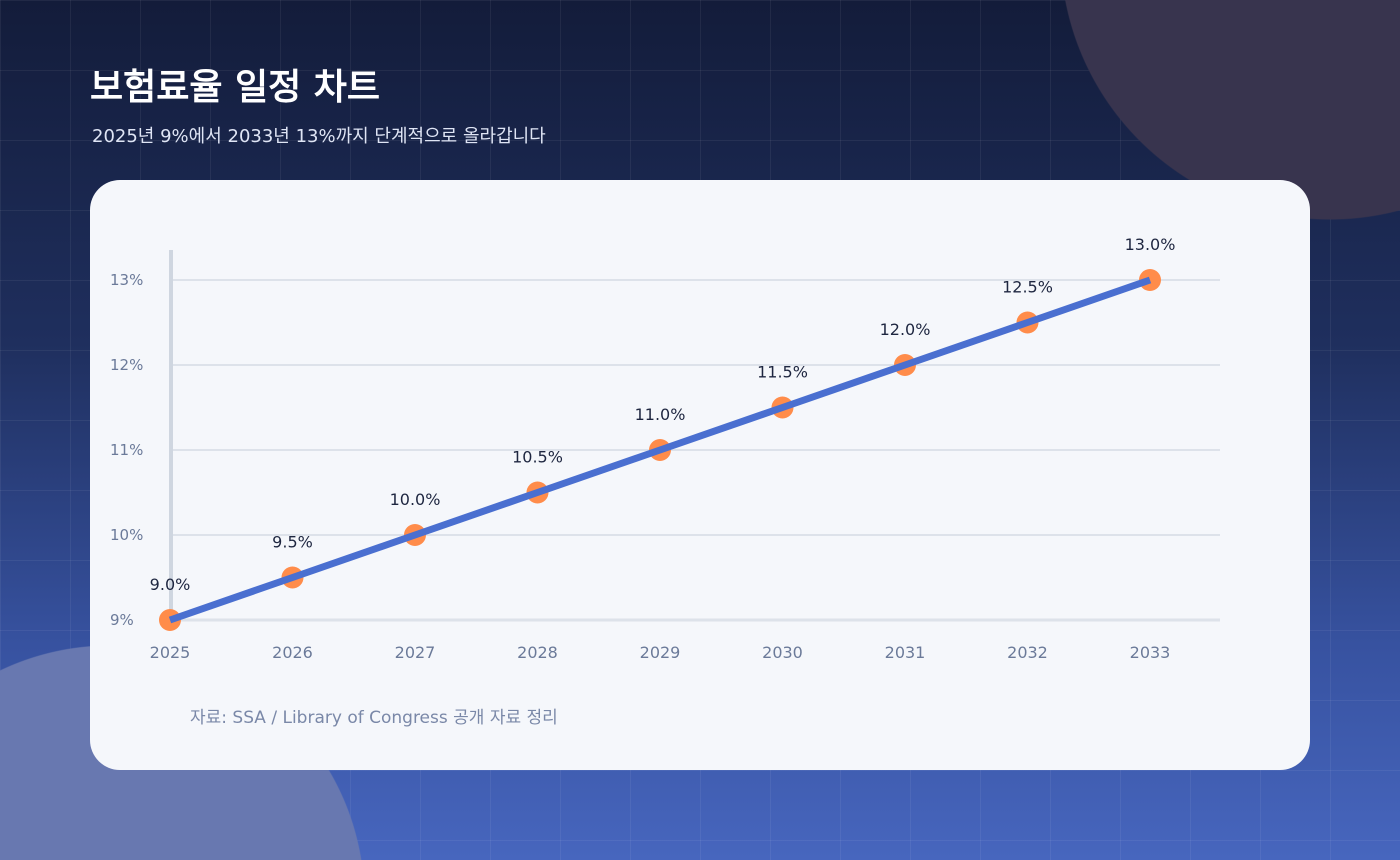  Describe the element at coordinates (905, 329) in the screenshot. I see `data-label: 12.0%` at that location.